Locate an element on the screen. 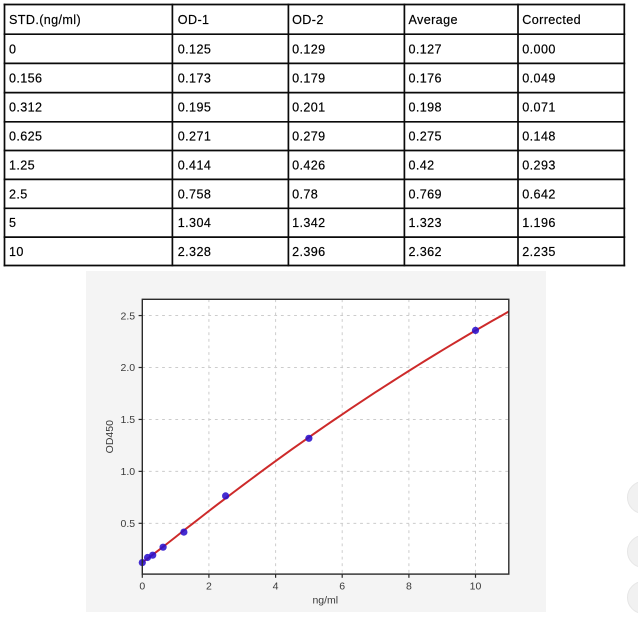  svg-text: 0.049 is located at coordinates (538, 79).